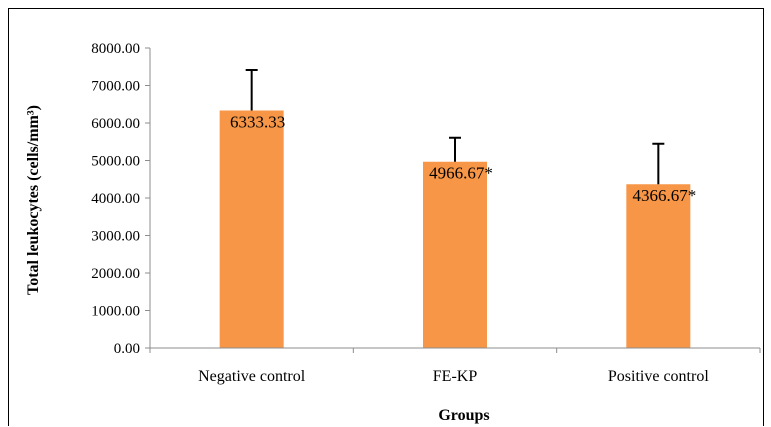  I want to click on x-axis-title: Groups, so click(463, 415).